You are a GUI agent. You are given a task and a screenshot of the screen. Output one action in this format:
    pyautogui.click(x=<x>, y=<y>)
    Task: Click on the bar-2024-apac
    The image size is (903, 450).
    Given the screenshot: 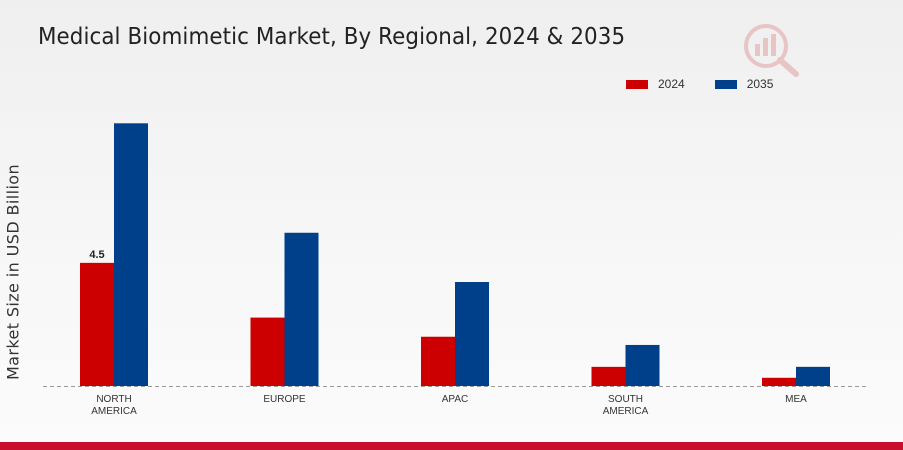 What is the action you would take?
    pyautogui.click(x=438, y=361)
    